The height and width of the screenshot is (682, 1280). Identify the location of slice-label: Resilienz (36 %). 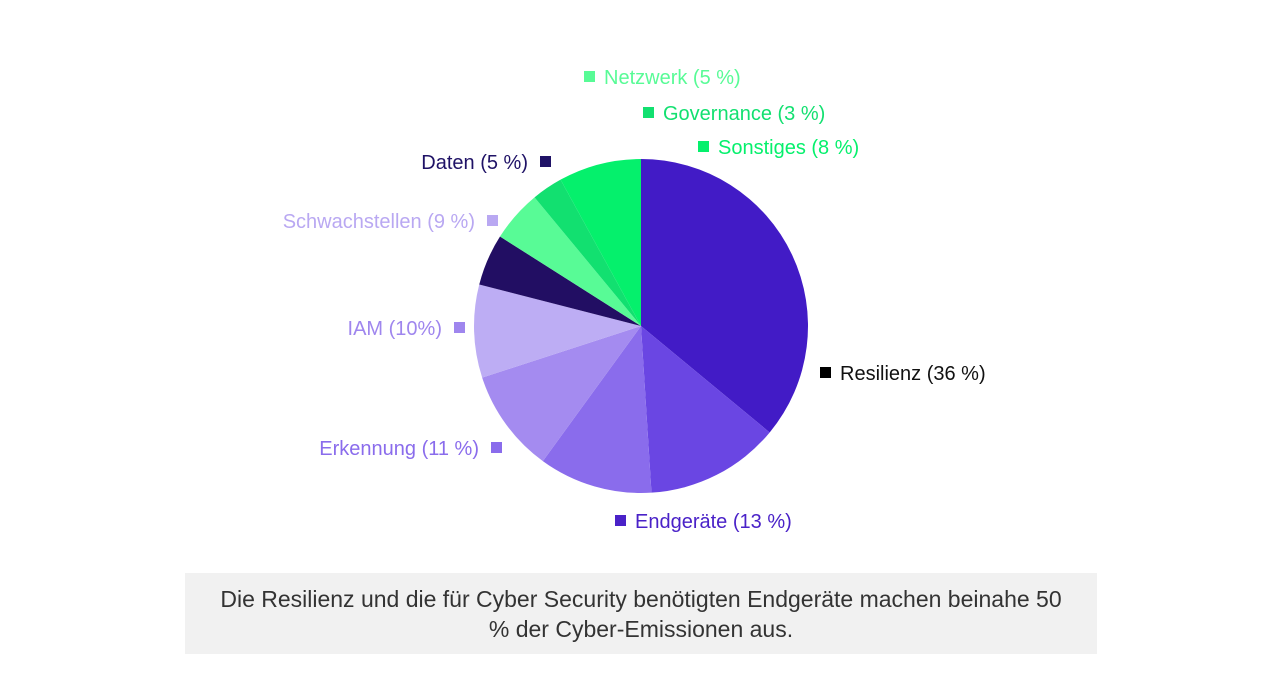
(913, 374).